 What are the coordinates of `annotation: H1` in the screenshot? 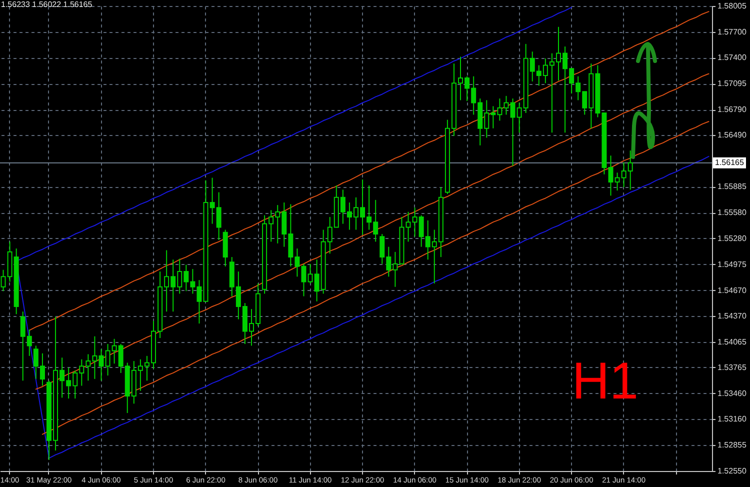 It's located at (605, 381).